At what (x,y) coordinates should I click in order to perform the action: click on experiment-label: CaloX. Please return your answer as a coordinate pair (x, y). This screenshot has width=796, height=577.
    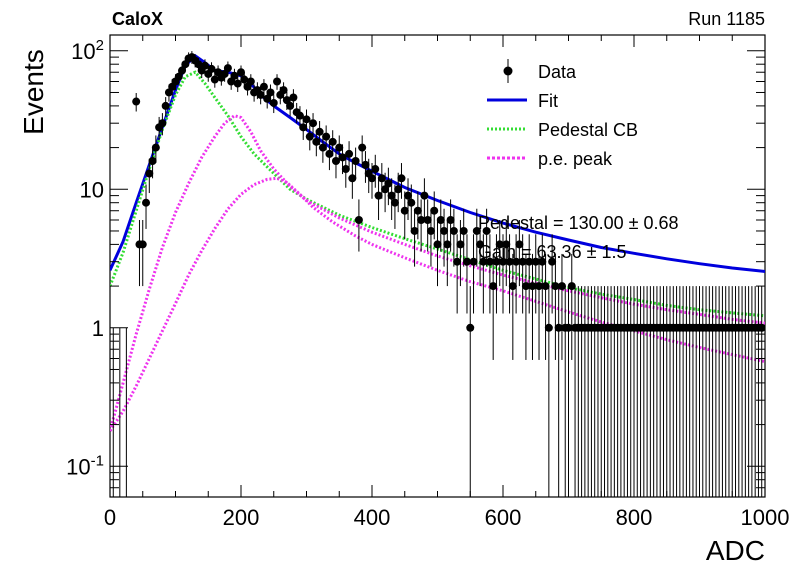
    Looking at the image, I should click on (137, 19).